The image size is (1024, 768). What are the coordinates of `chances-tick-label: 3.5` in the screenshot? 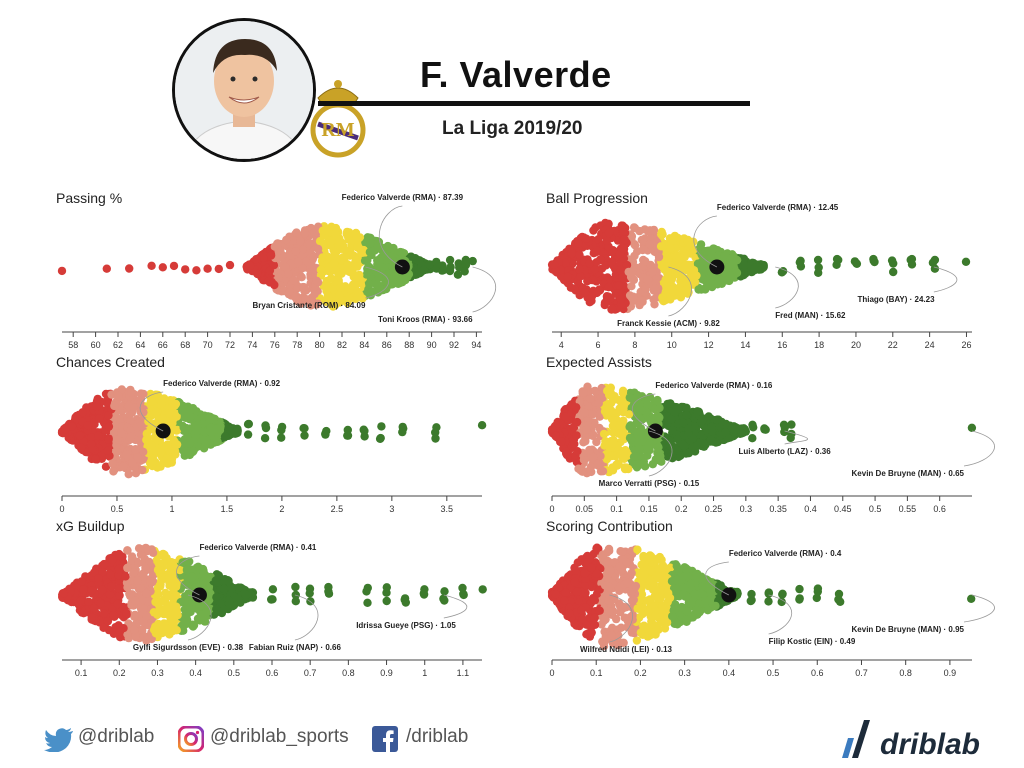 It's located at (447, 509).